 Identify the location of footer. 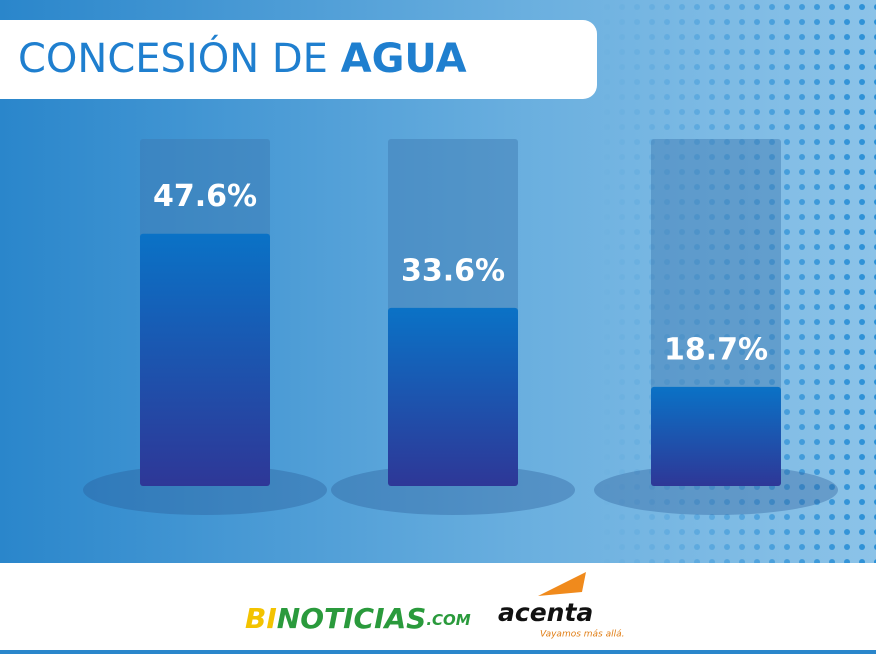
(438, 608).